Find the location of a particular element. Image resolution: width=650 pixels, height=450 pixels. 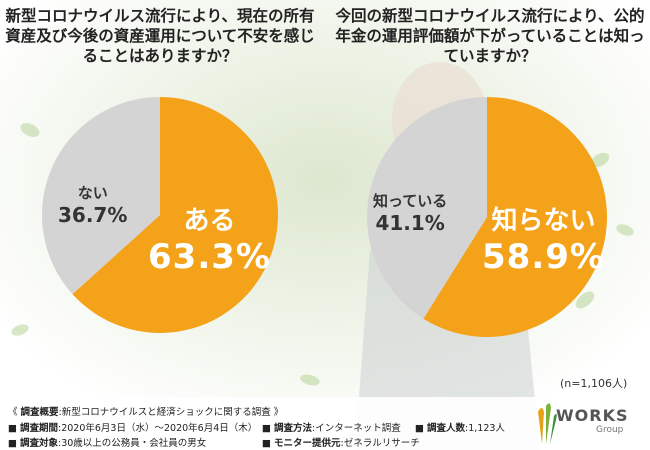

target-value: :30歳以上の公務員・会社員の男女 is located at coordinates (132, 443).